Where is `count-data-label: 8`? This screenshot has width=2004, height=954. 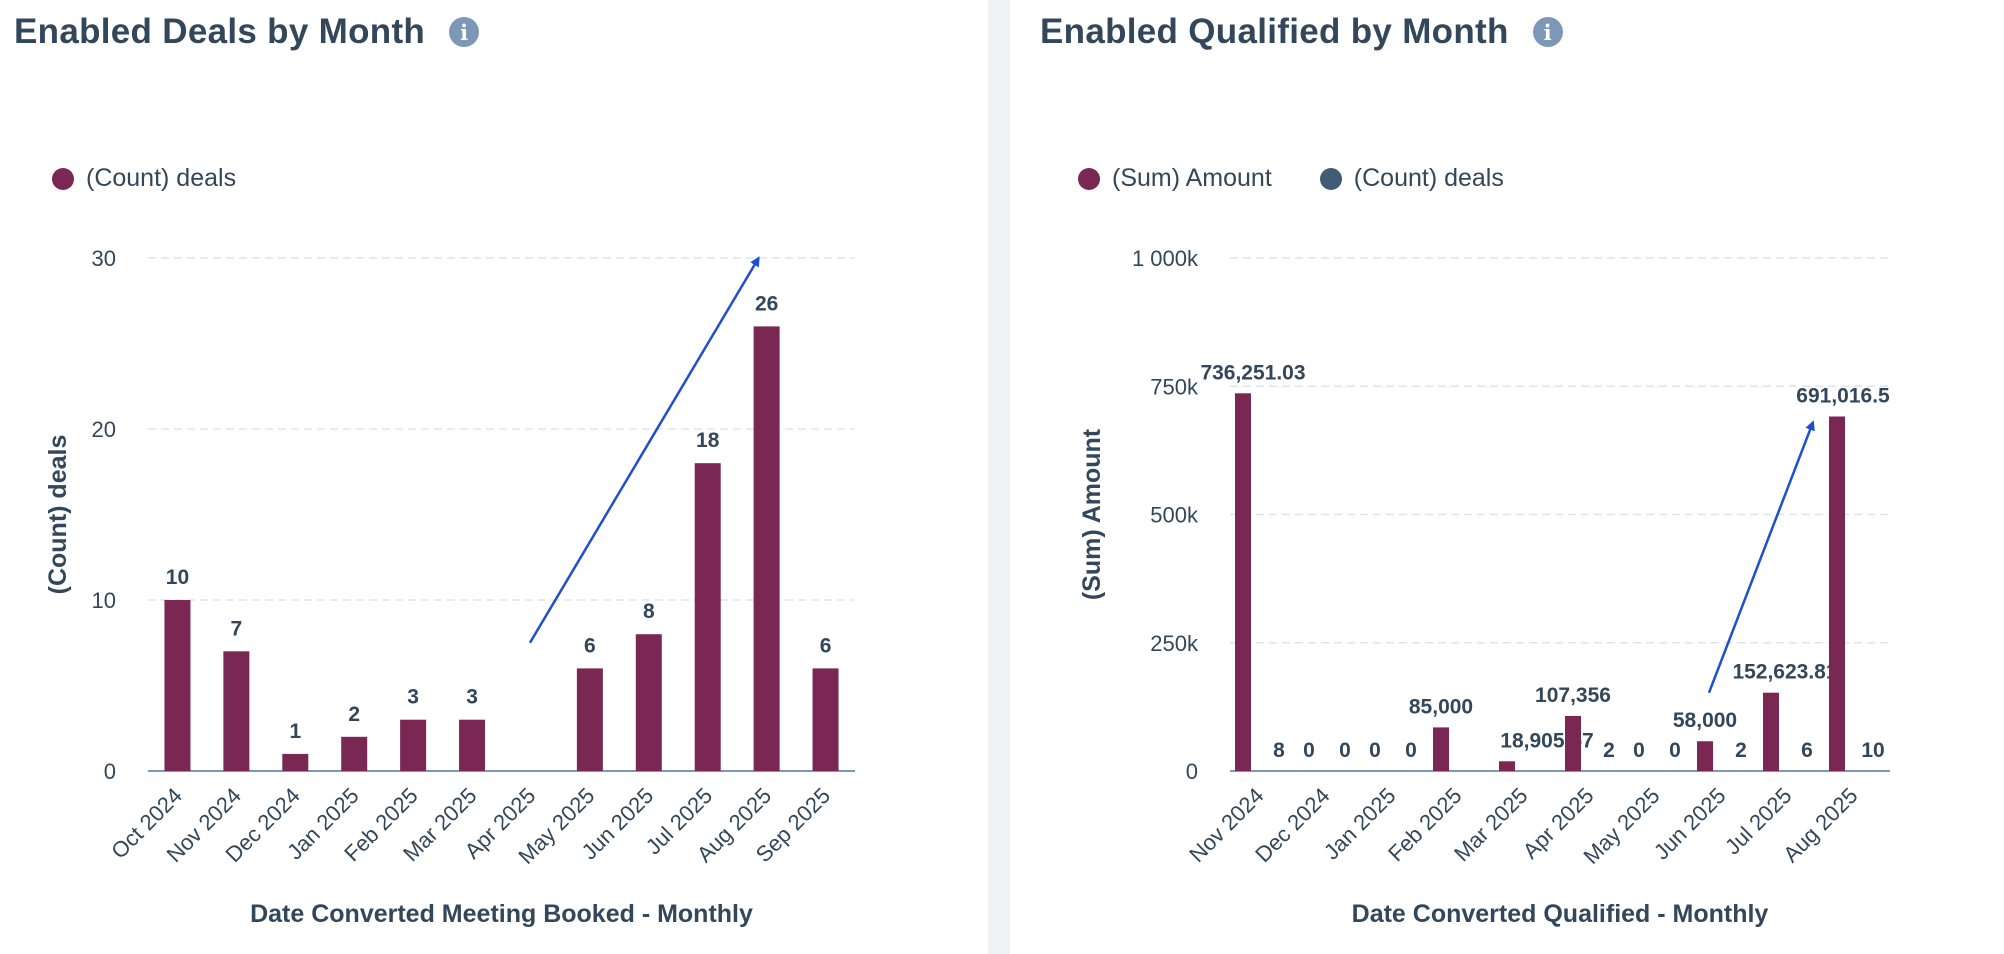 count-data-label: 8 is located at coordinates (1279, 750).